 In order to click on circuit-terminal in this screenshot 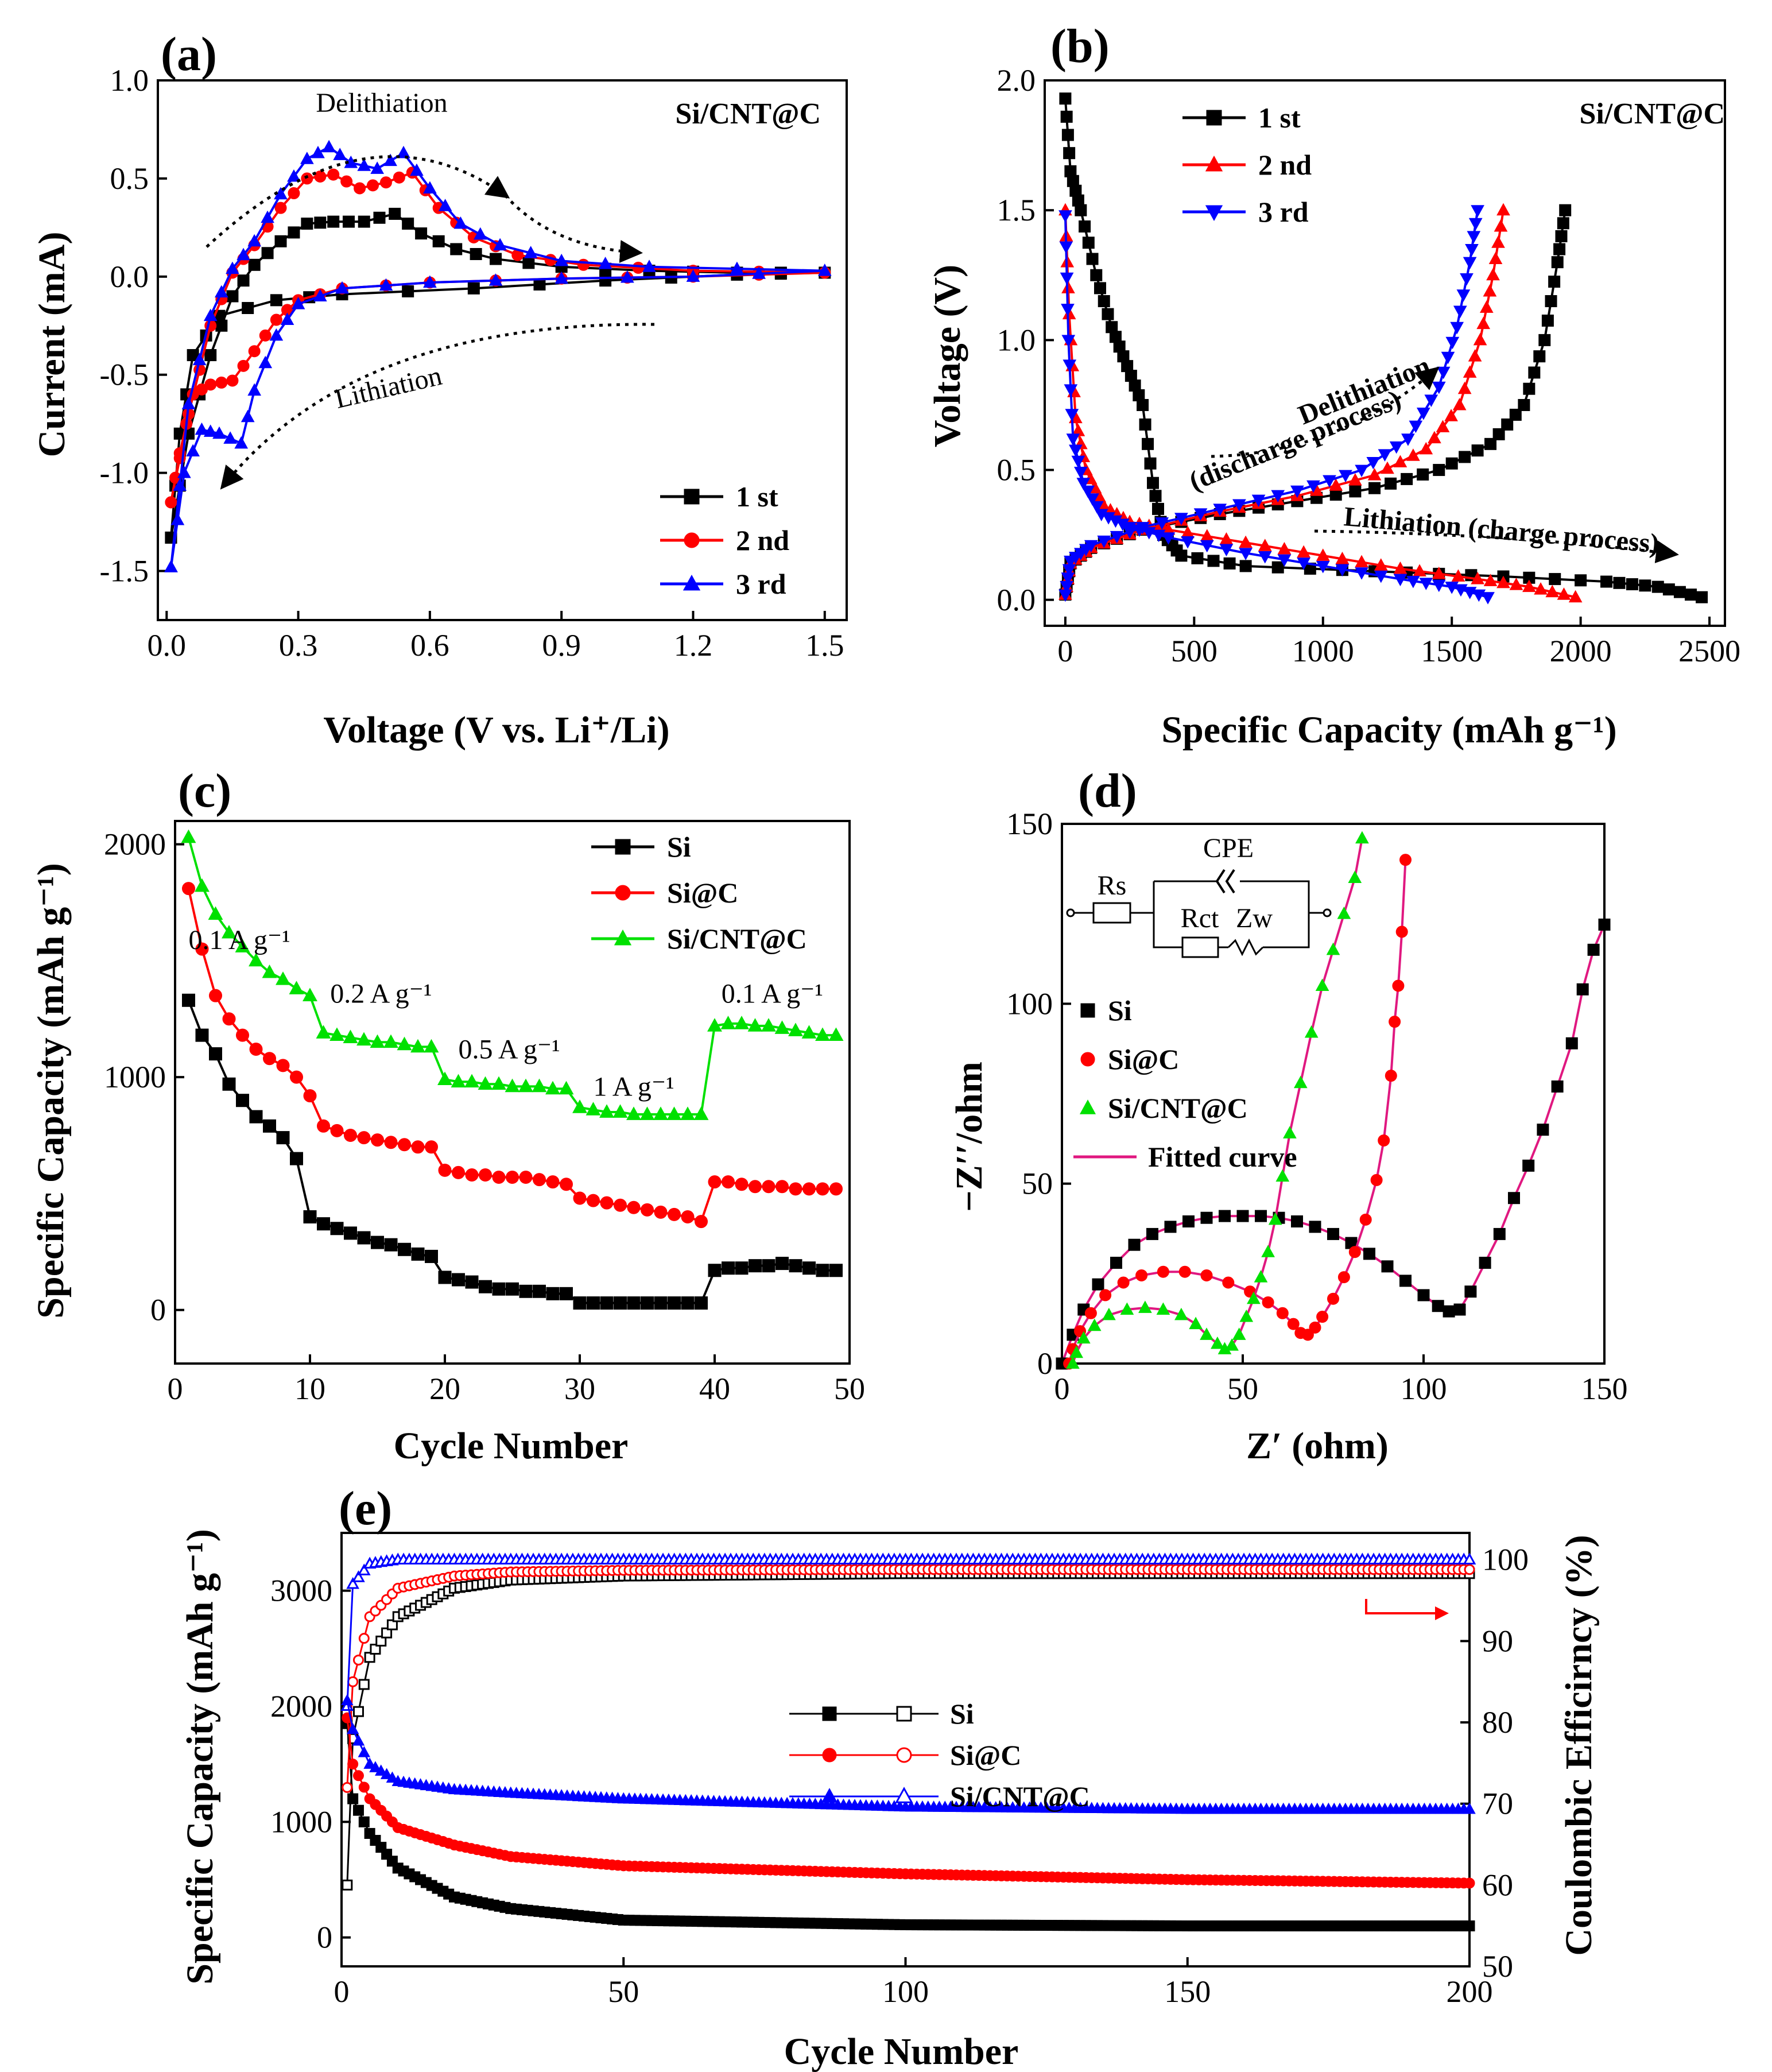, I will do `click(1070, 912)`.